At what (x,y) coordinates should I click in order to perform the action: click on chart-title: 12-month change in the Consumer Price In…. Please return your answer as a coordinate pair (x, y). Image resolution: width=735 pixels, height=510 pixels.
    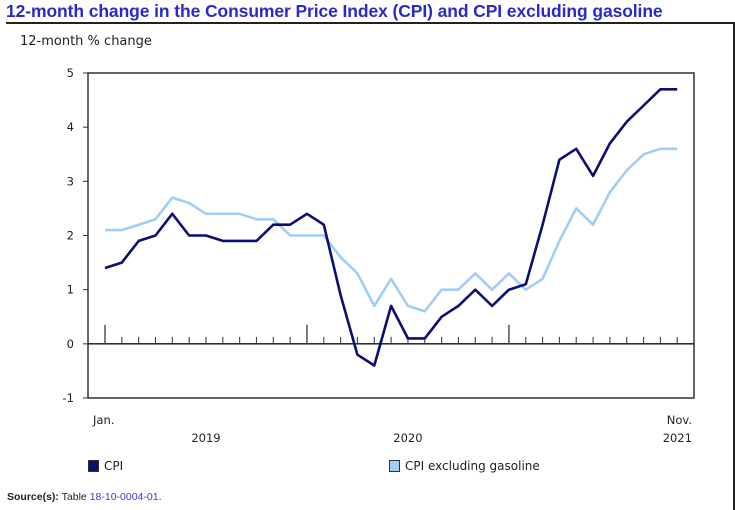
    Looking at the image, I should click on (334, 11).